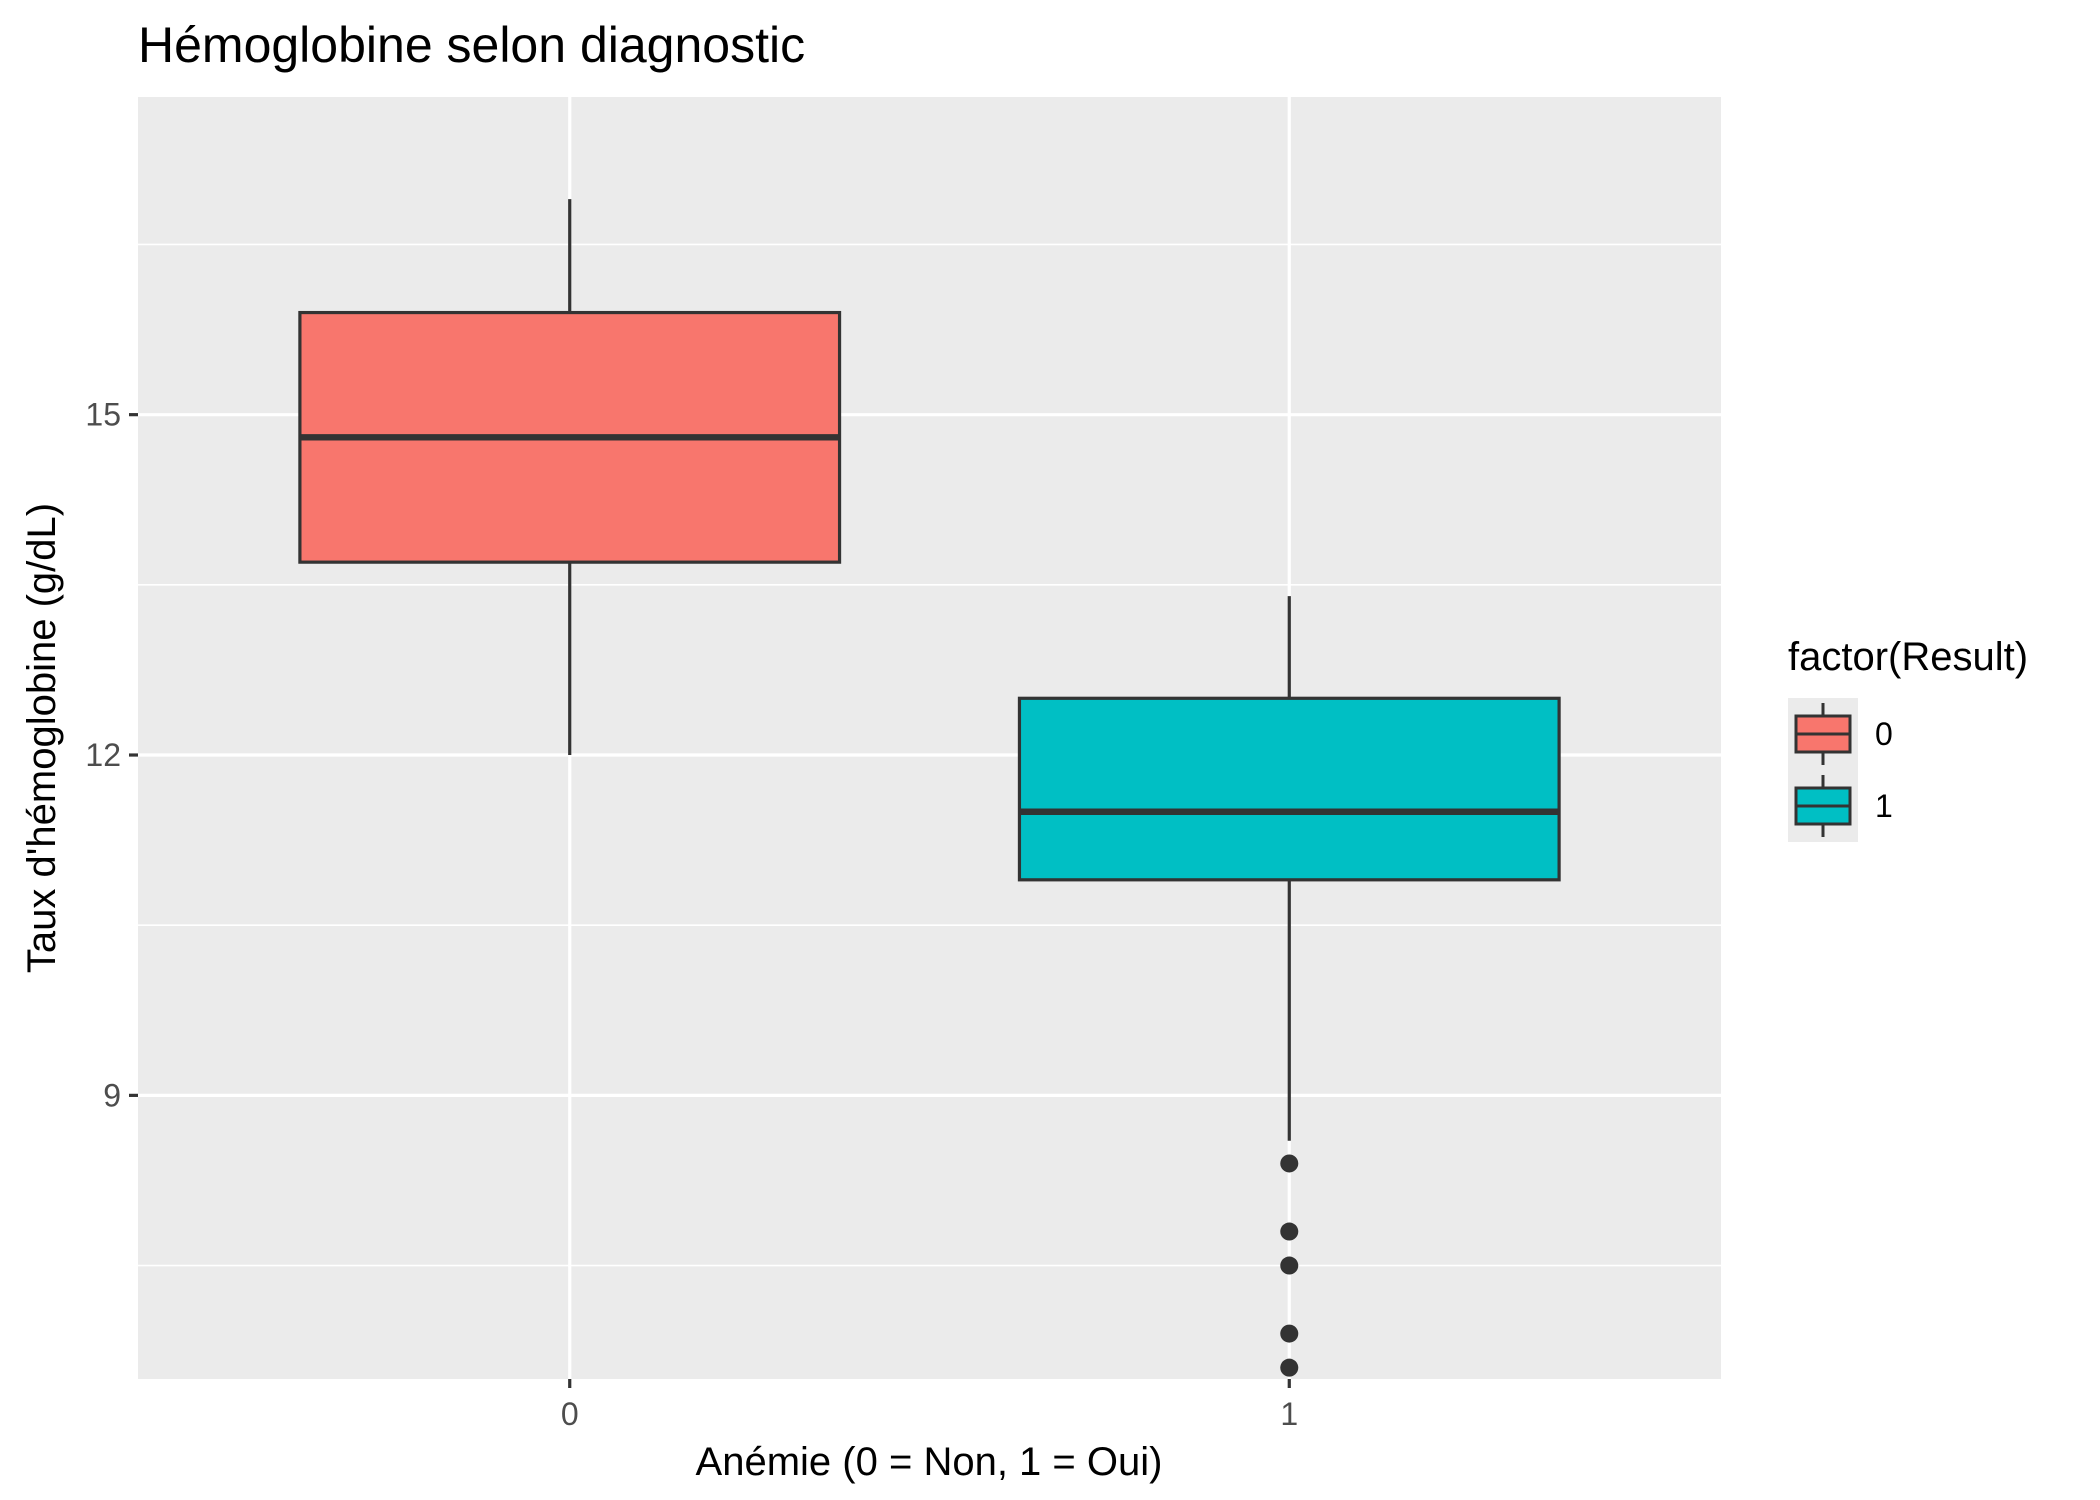 Image resolution: width=2100 pixels, height=1500 pixels. What do you see at coordinates (1908, 657) in the screenshot?
I see `legend-title: factor(Result)` at bounding box center [1908, 657].